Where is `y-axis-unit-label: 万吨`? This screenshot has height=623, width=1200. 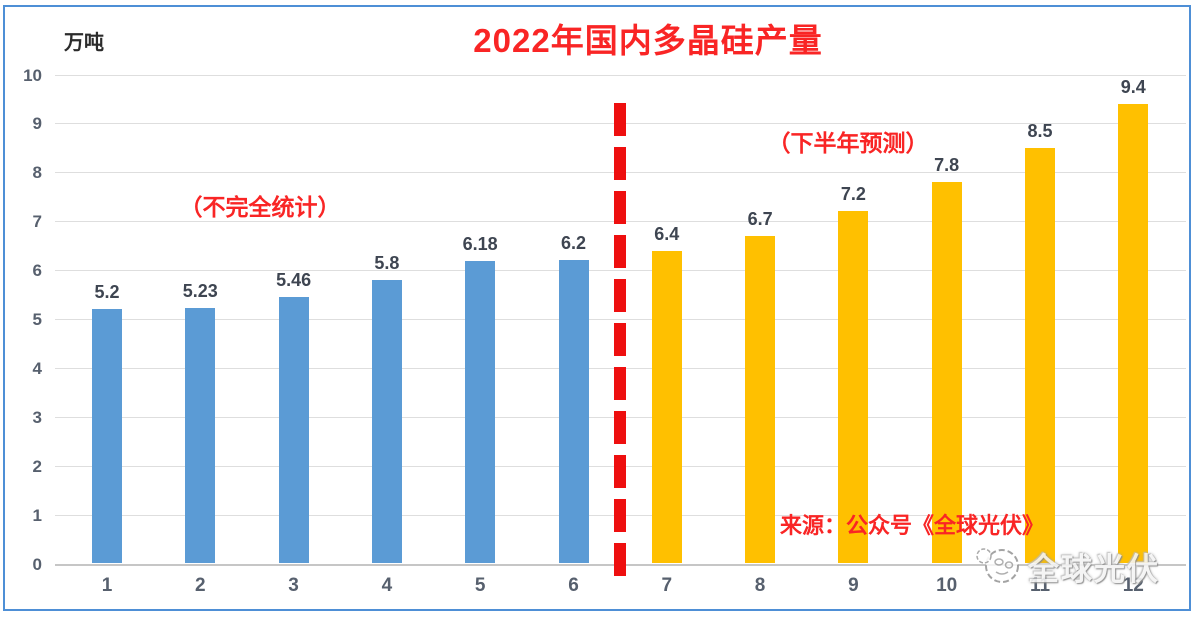 y-axis-unit-label: 万吨 is located at coordinates (84, 43).